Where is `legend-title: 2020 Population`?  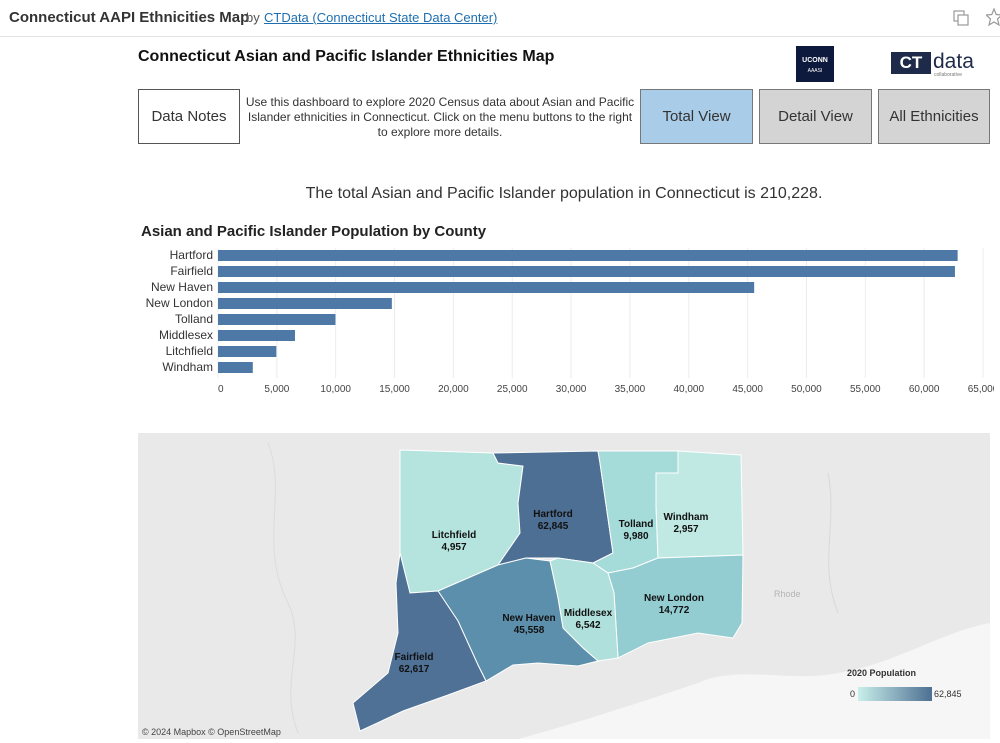 legend-title: 2020 Population is located at coordinates (881, 673).